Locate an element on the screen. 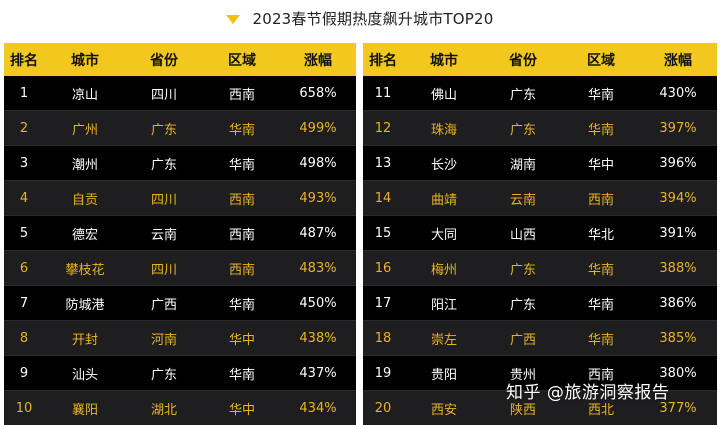 The image size is (720, 425). cell-city: 防城港 is located at coordinates (85, 305).